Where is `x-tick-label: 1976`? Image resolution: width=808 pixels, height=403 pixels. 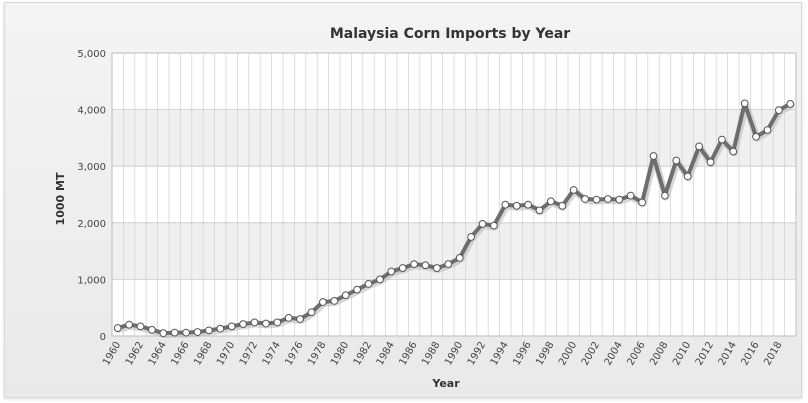 x-tick-label: 1976 is located at coordinates (294, 354).